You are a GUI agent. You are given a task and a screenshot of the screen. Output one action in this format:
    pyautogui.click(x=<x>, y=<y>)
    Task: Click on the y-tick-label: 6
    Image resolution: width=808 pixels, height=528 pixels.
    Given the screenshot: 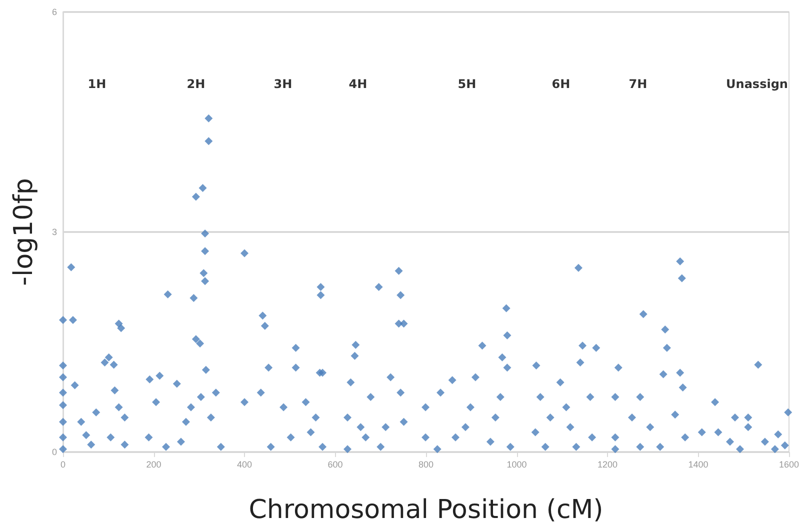 What is the action you would take?
    pyautogui.click(x=54, y=12)
    